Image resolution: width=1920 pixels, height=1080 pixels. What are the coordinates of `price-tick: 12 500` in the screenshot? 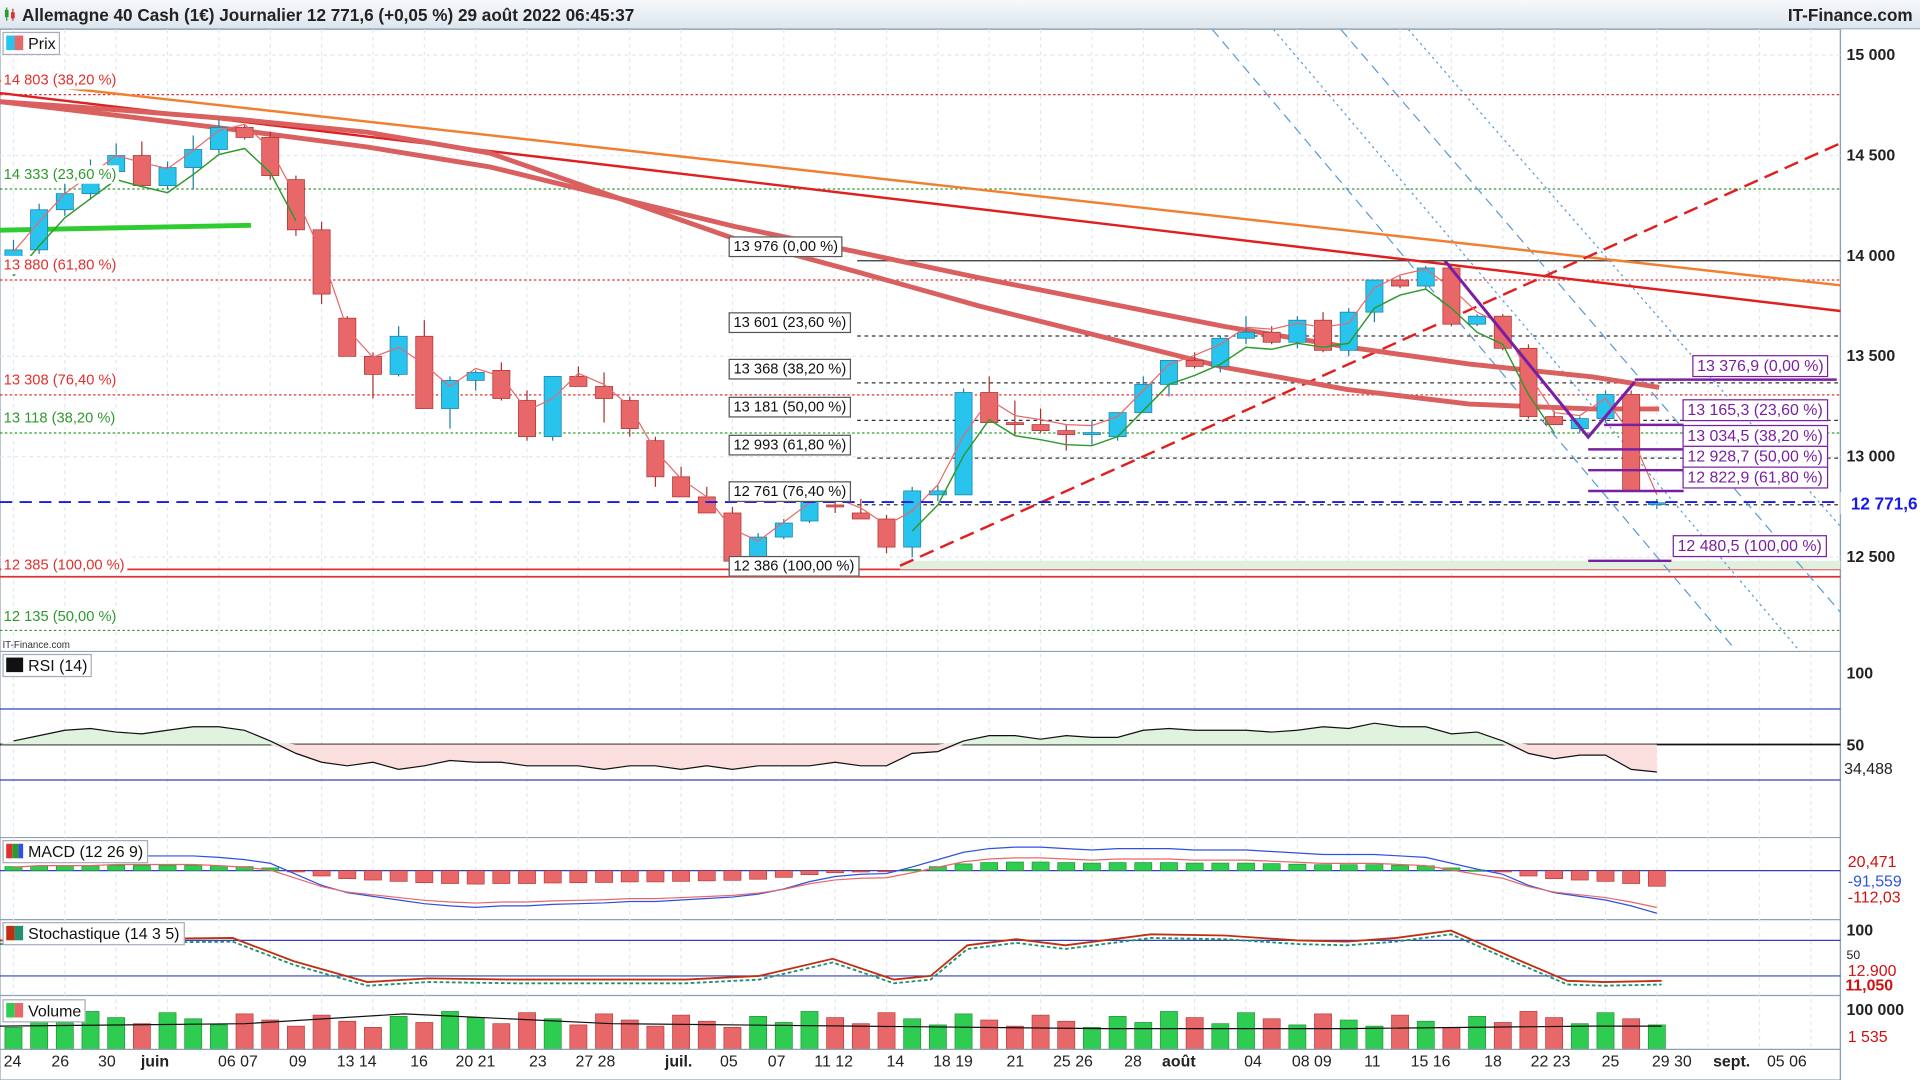 It's located at (1871, 556).